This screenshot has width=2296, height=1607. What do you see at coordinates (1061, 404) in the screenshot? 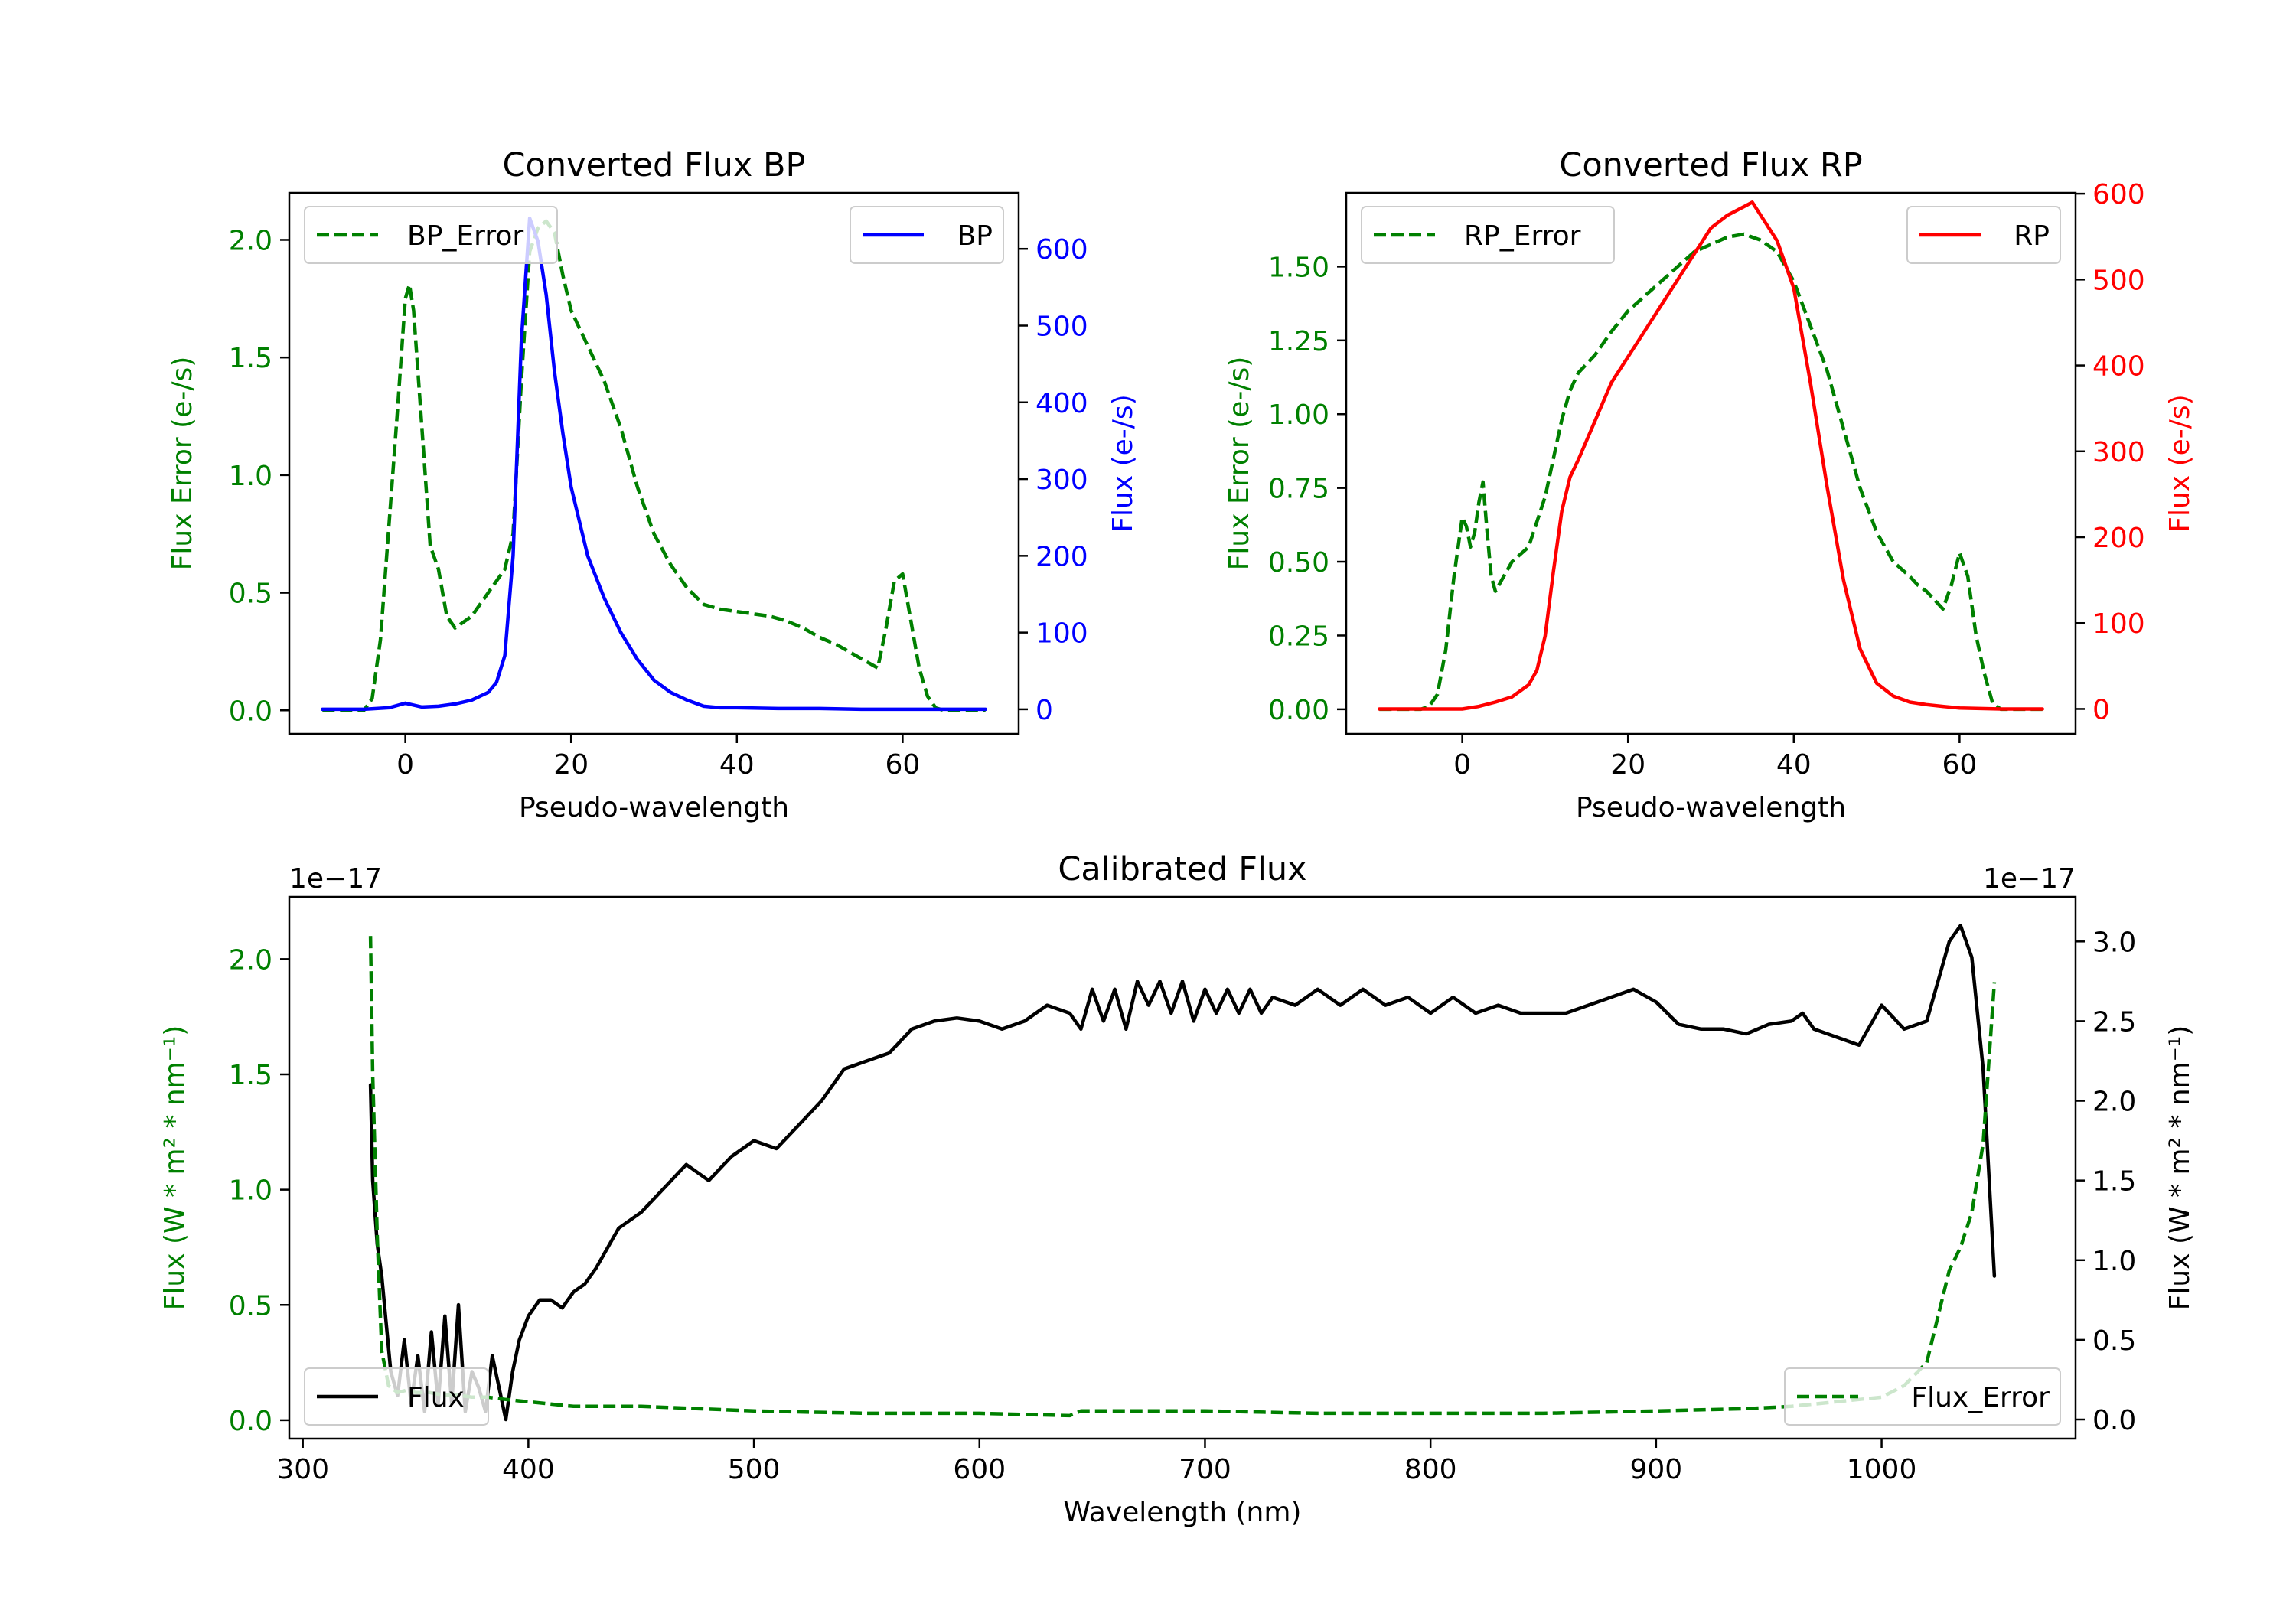
I see `bp-right-y-tick-label: 400` at bounding box center [1061, 404].